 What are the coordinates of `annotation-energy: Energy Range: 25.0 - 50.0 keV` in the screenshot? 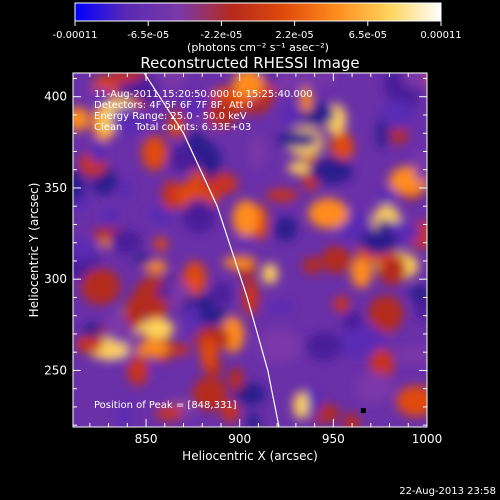 It's located at (170, 116).